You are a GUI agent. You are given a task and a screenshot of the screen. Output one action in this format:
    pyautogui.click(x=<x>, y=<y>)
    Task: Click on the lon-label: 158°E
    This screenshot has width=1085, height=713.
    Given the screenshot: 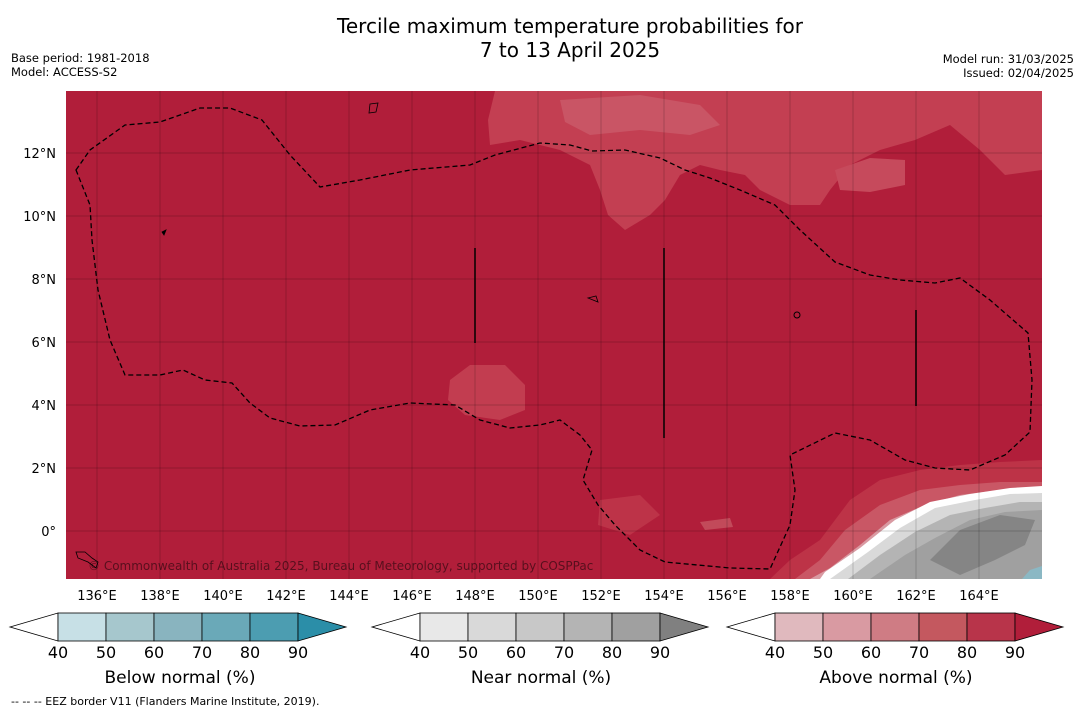 What is the action you would take?
    pyautogui.click(x=790, y=596)
    